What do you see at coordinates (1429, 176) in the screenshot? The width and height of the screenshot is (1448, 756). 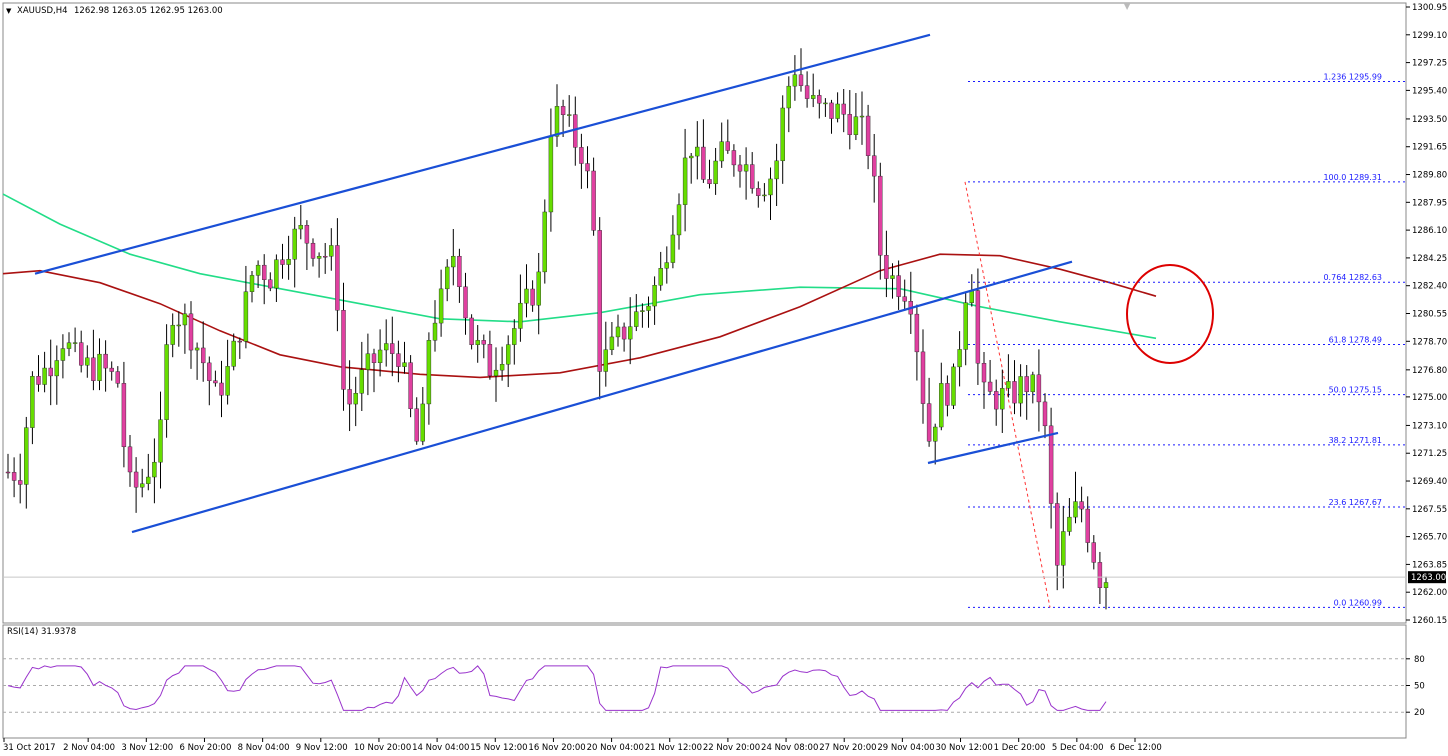 I see `y-tick-label: 1289.80` at bounding box center [1429, 176].